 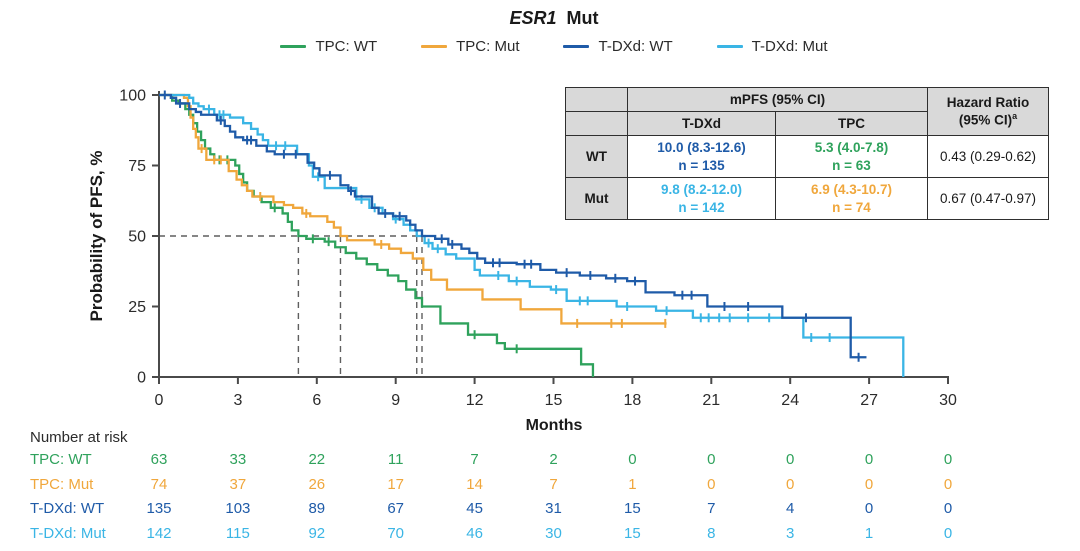 What do you see at coordinates (61, 459) in the screenshot?
I see `risk-row-label: TPC: WT` at bounding box center [61, 459].